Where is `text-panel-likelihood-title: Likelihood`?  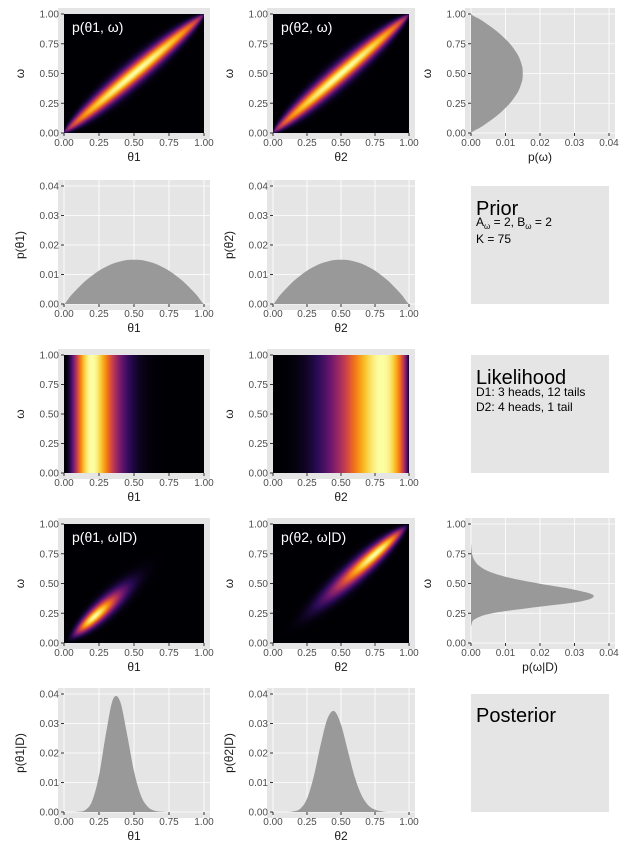
text-panel-likelihood-title: Likelihood is located at coordinates (521, 378).